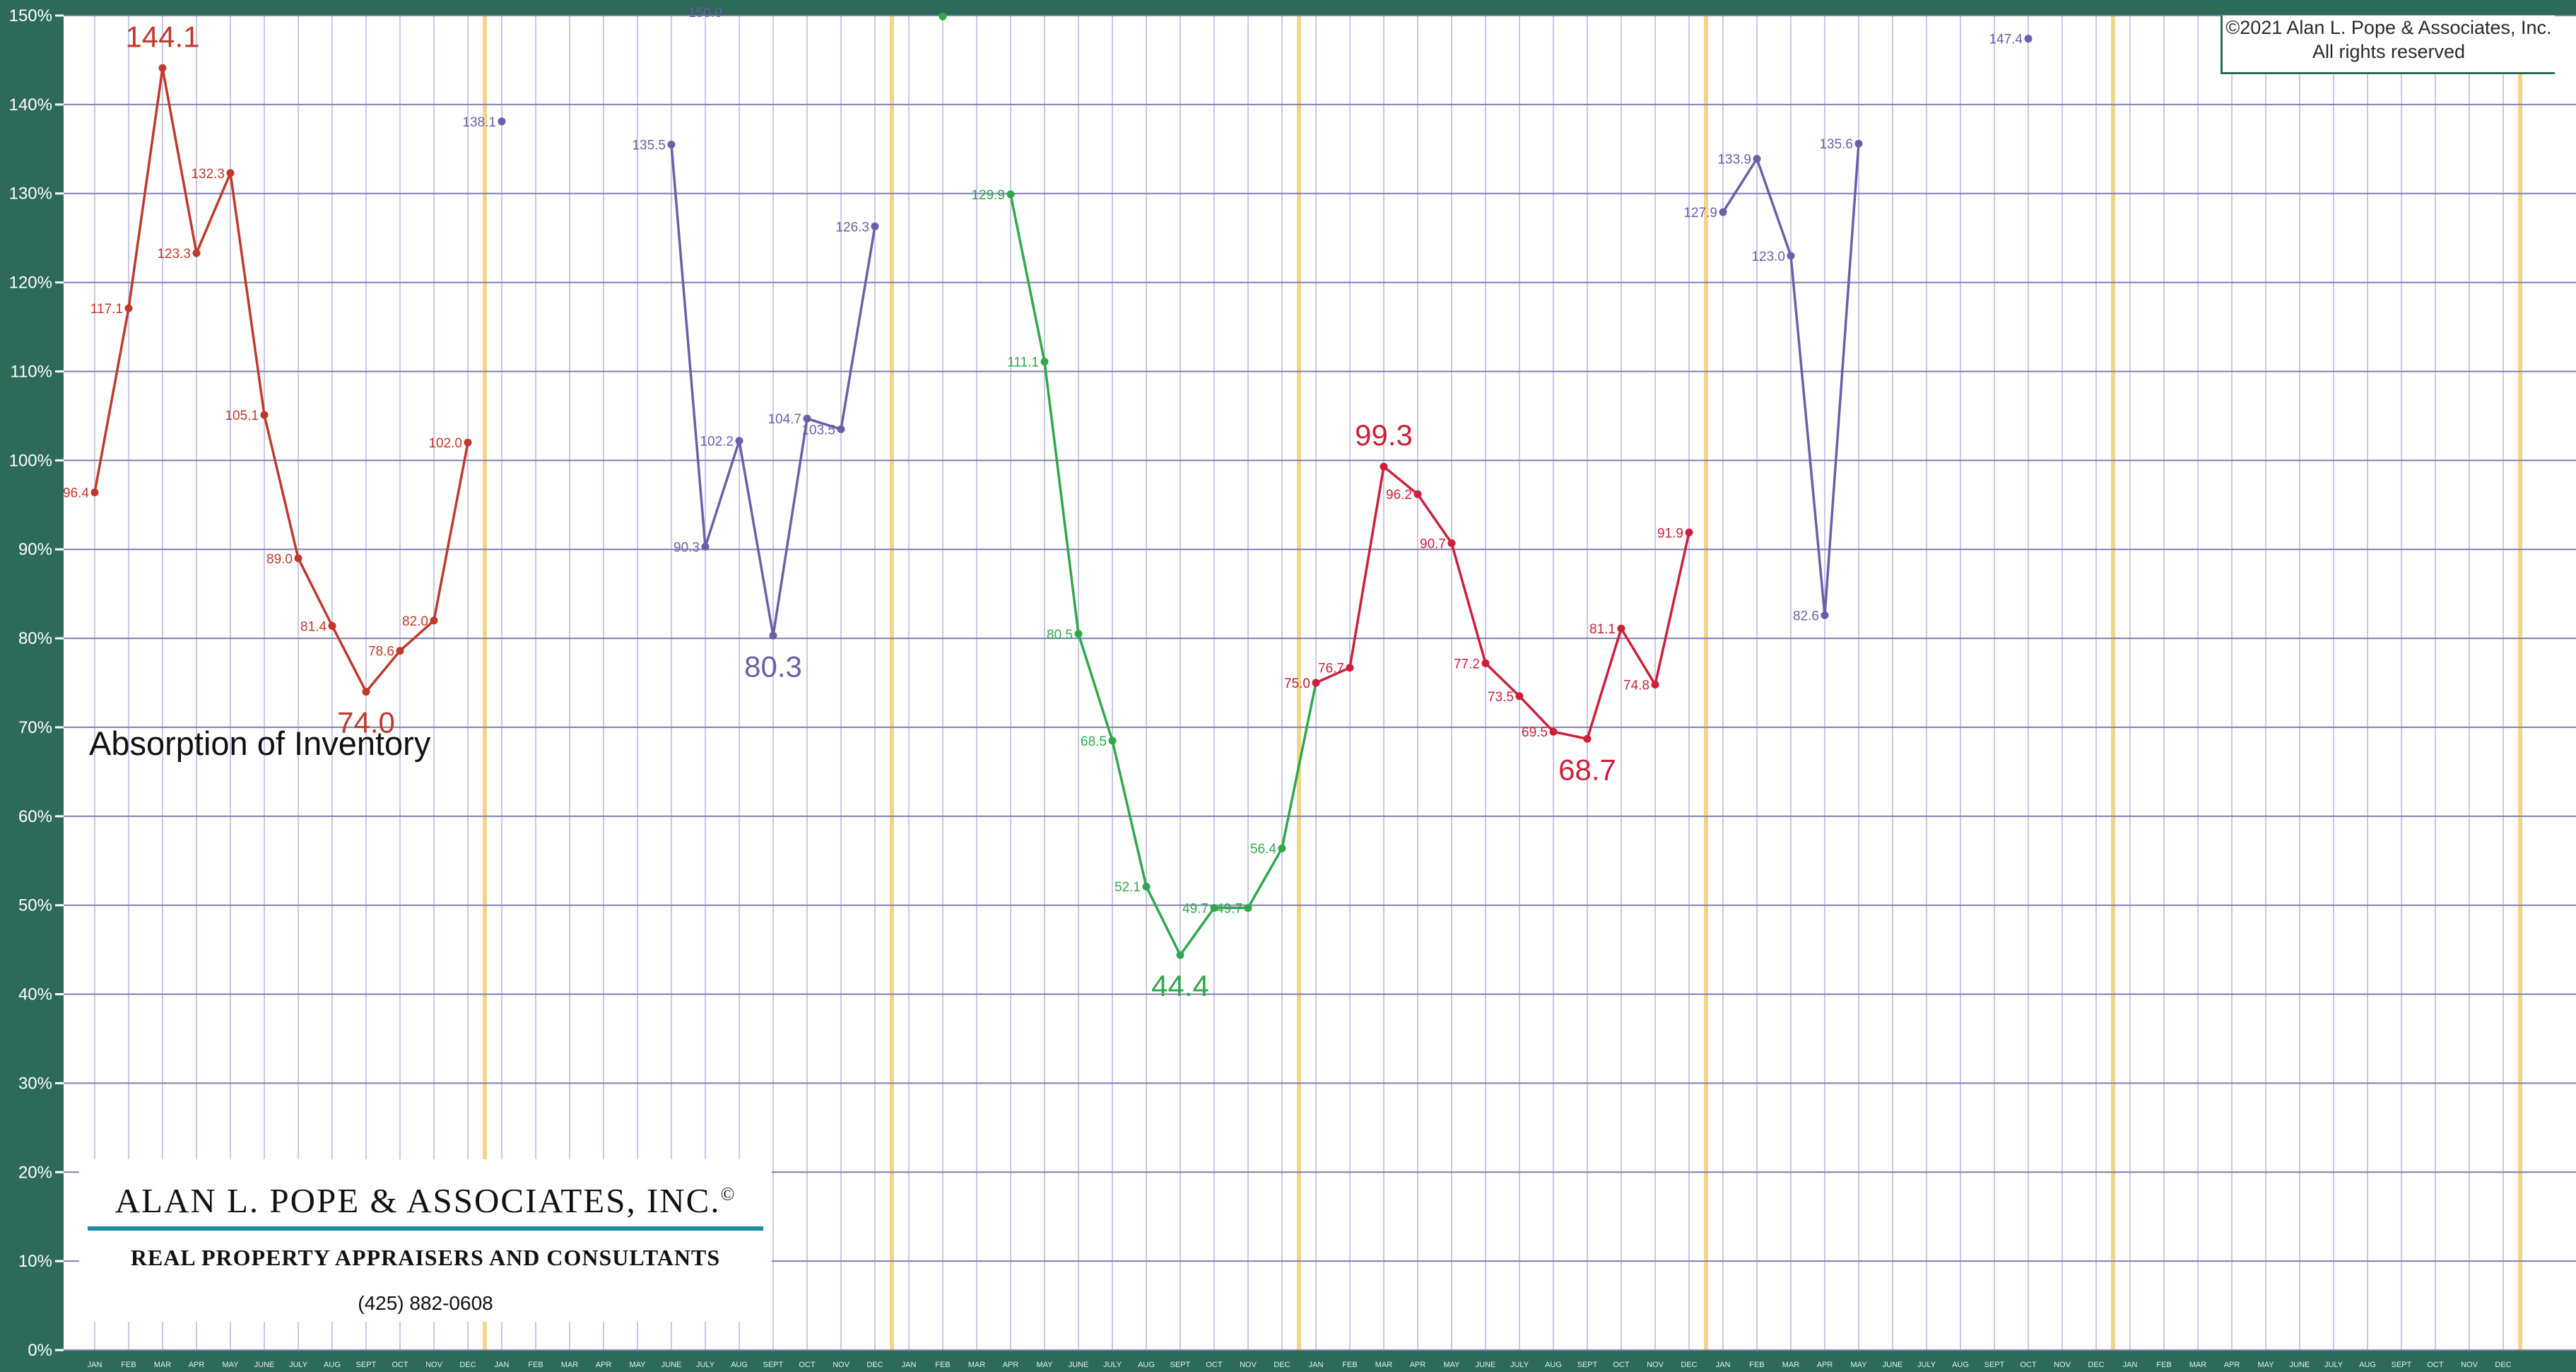  Describe the element at coordinates (1399, 495) in the screenshot. I see `data-label: 96.2` at that location.